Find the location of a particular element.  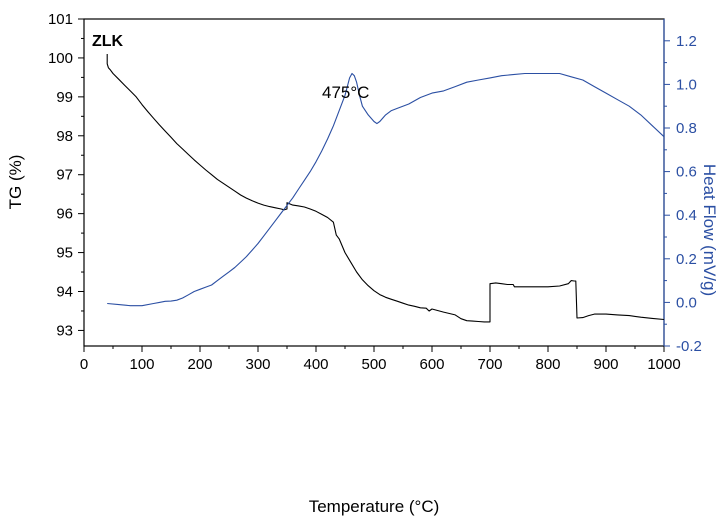

x-tick-label: 600 is located at coordinates (431, 364).